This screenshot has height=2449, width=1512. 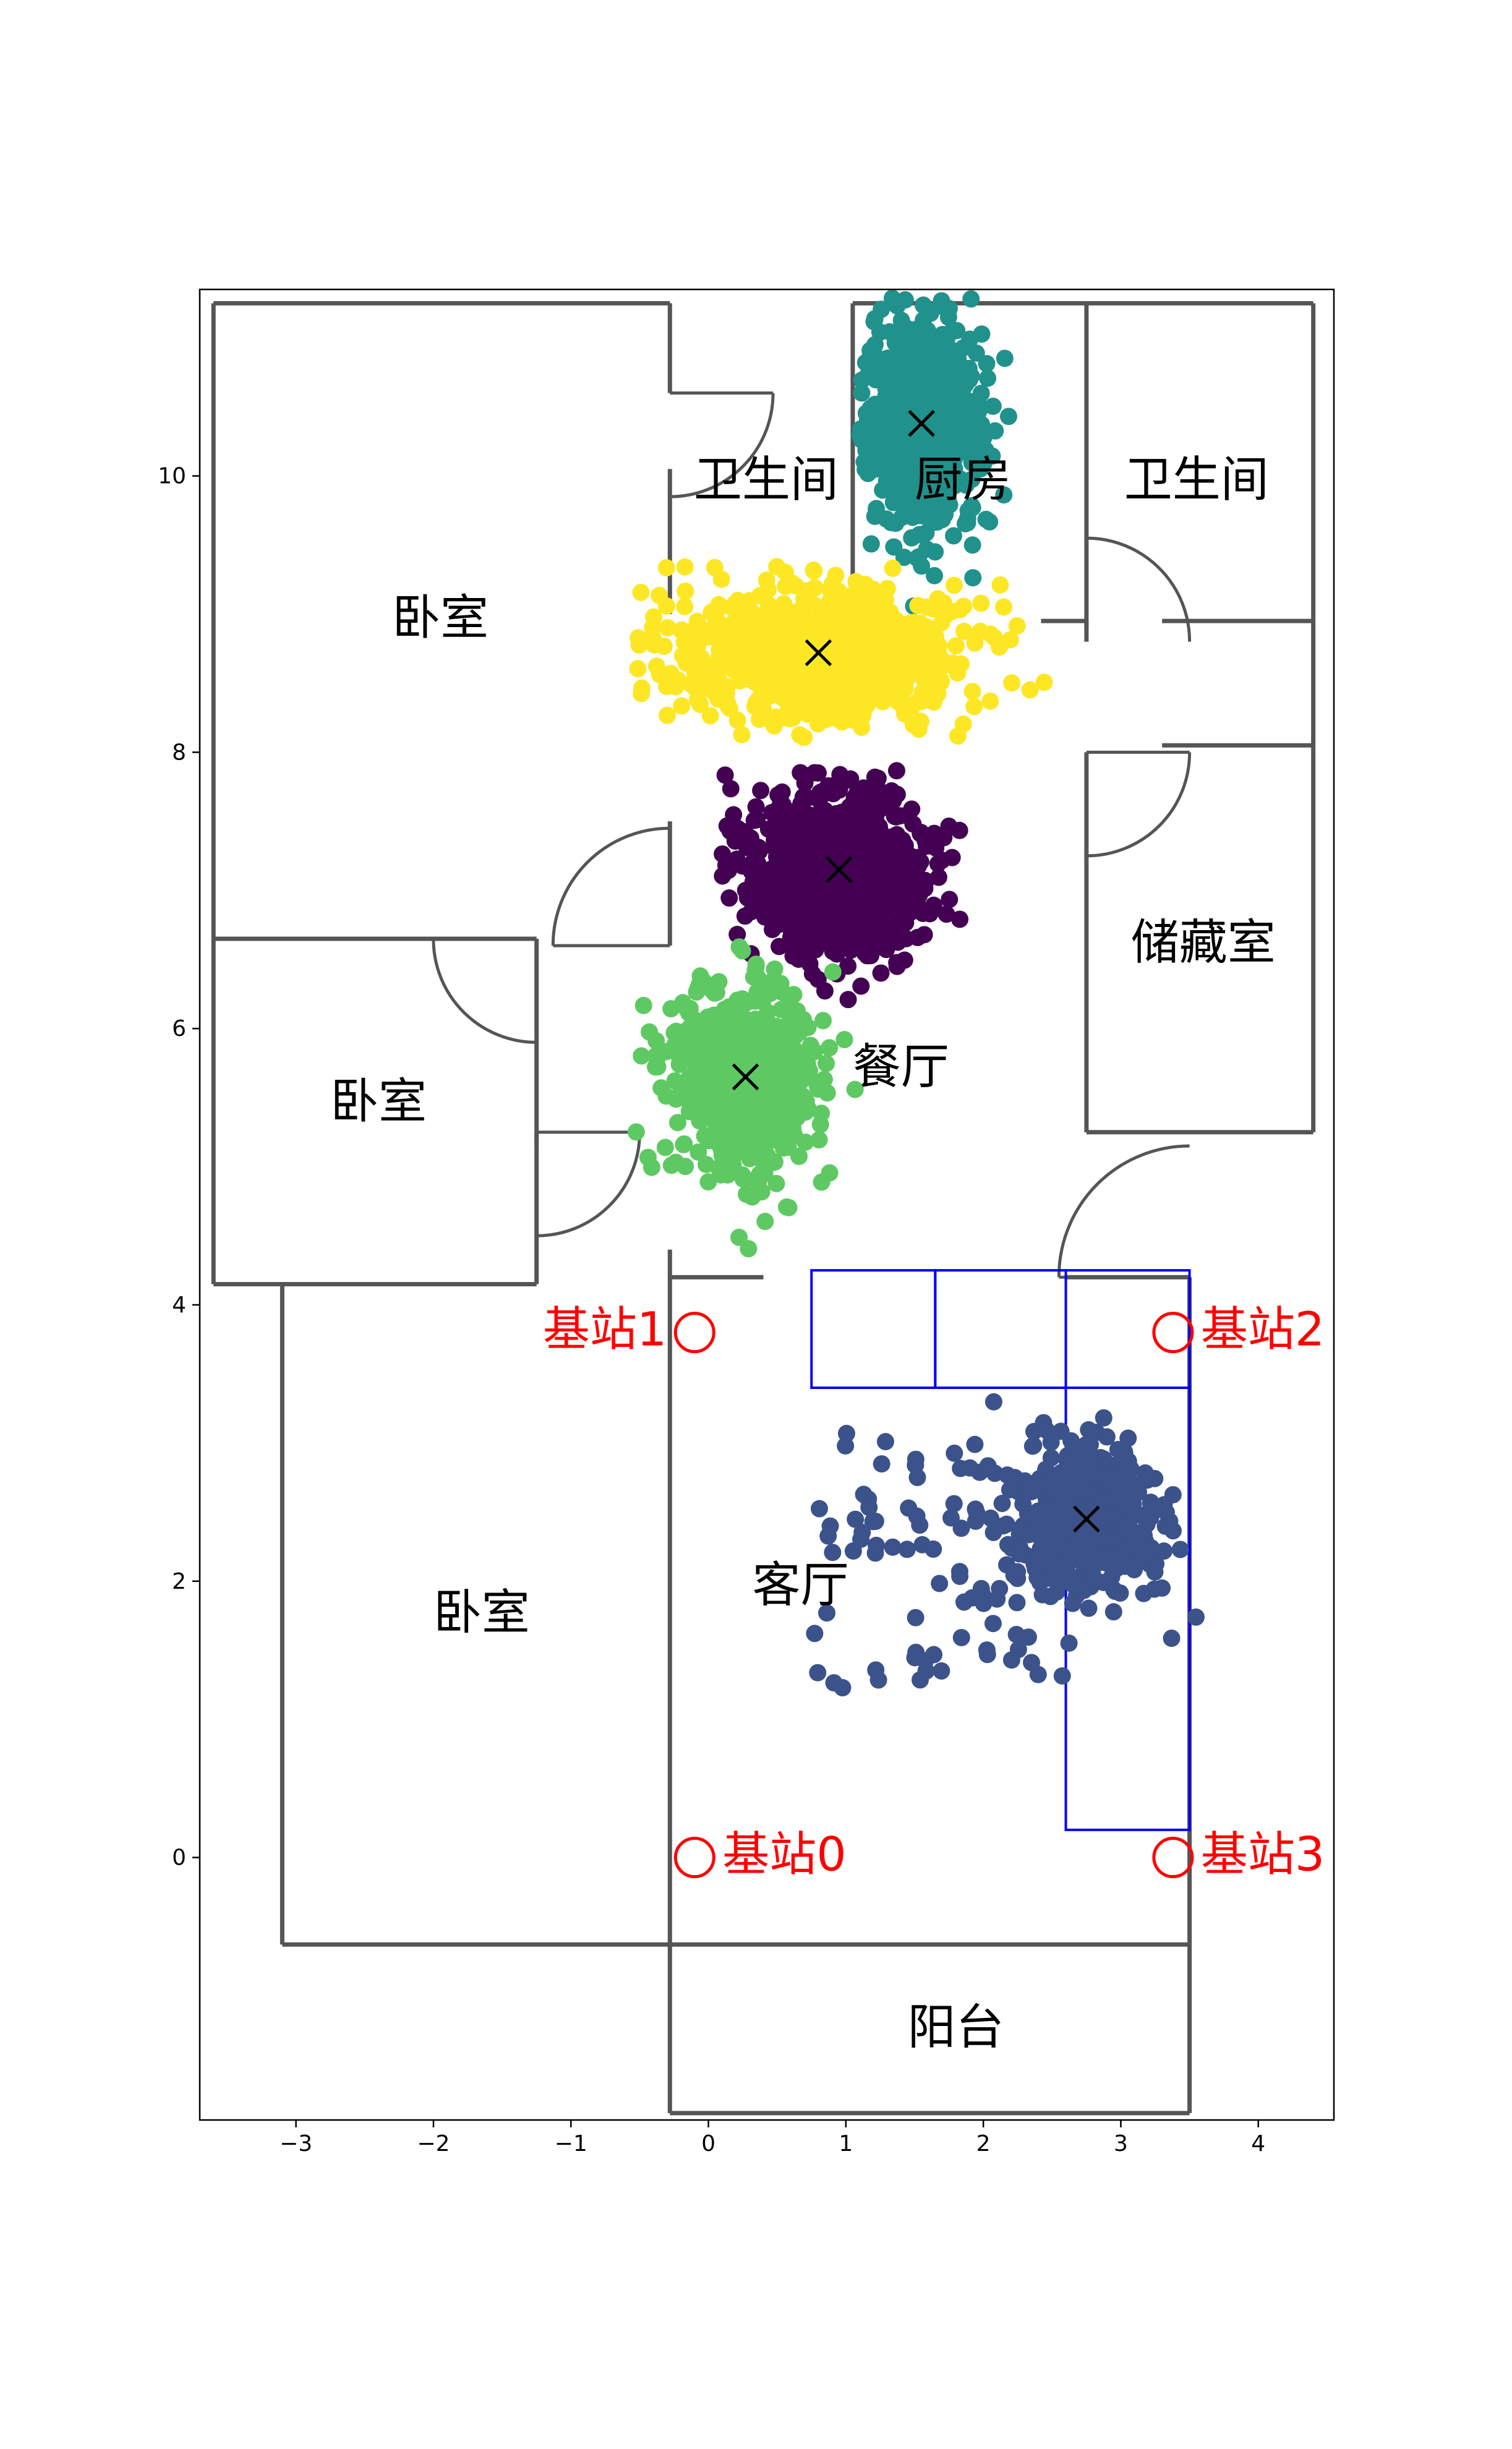 I want to click on x-tick-label: −1, so click(x=571, y=2143).